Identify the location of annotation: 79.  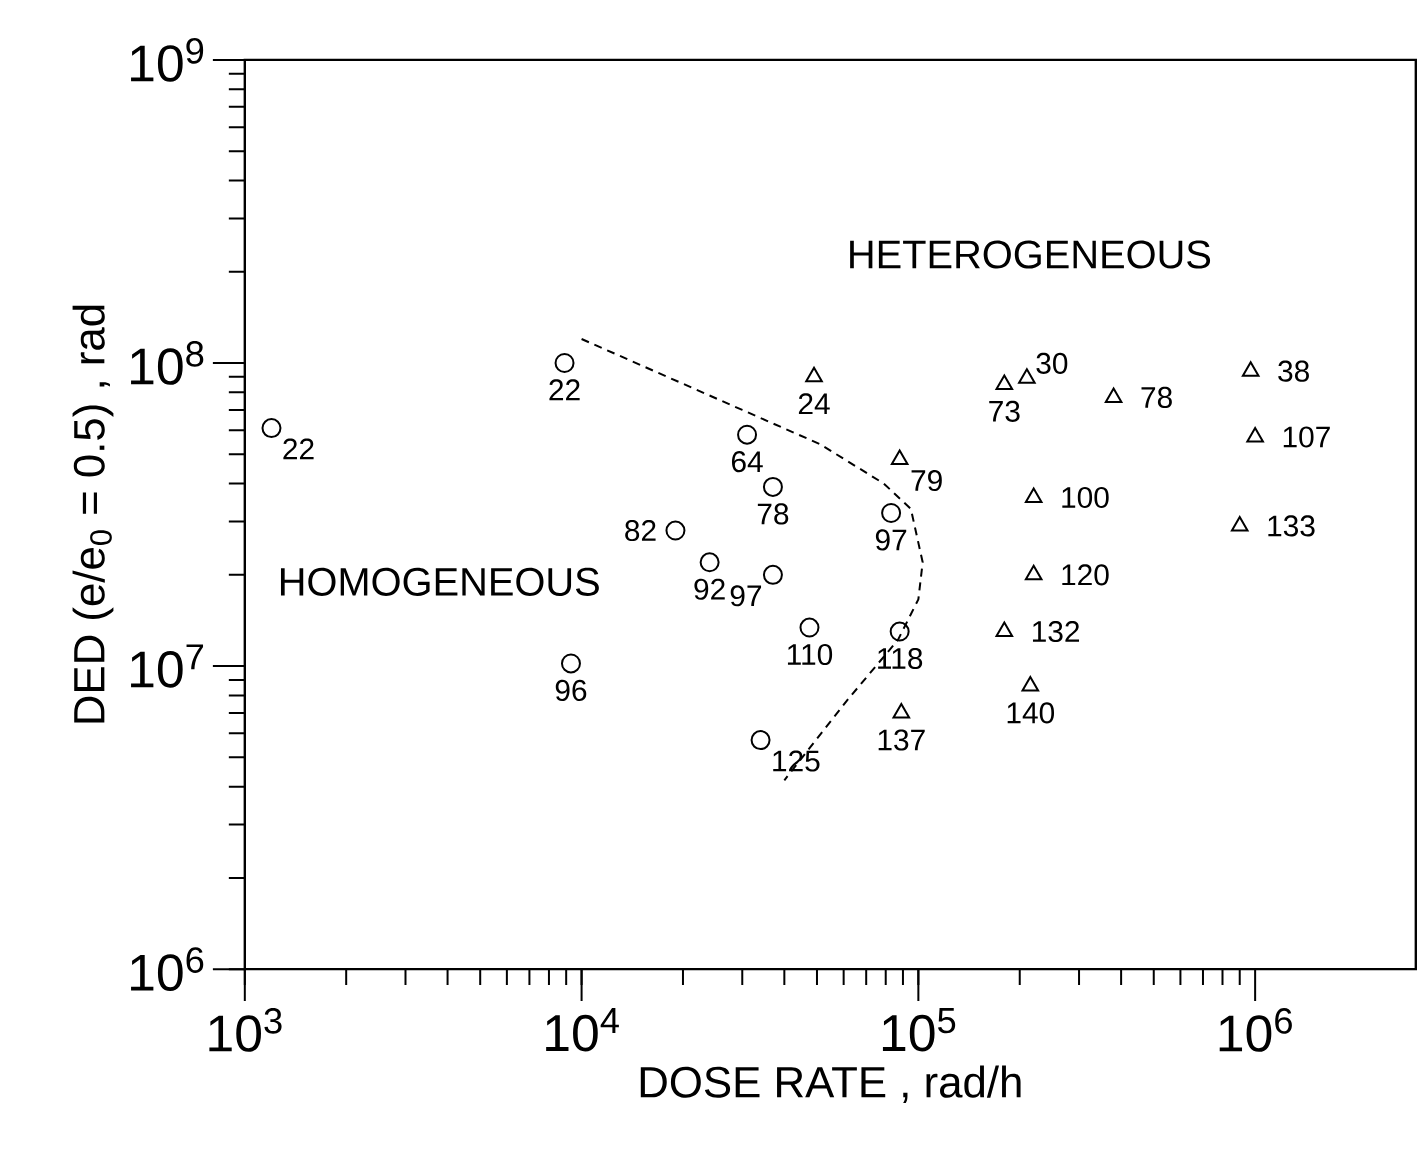
(926, 480).